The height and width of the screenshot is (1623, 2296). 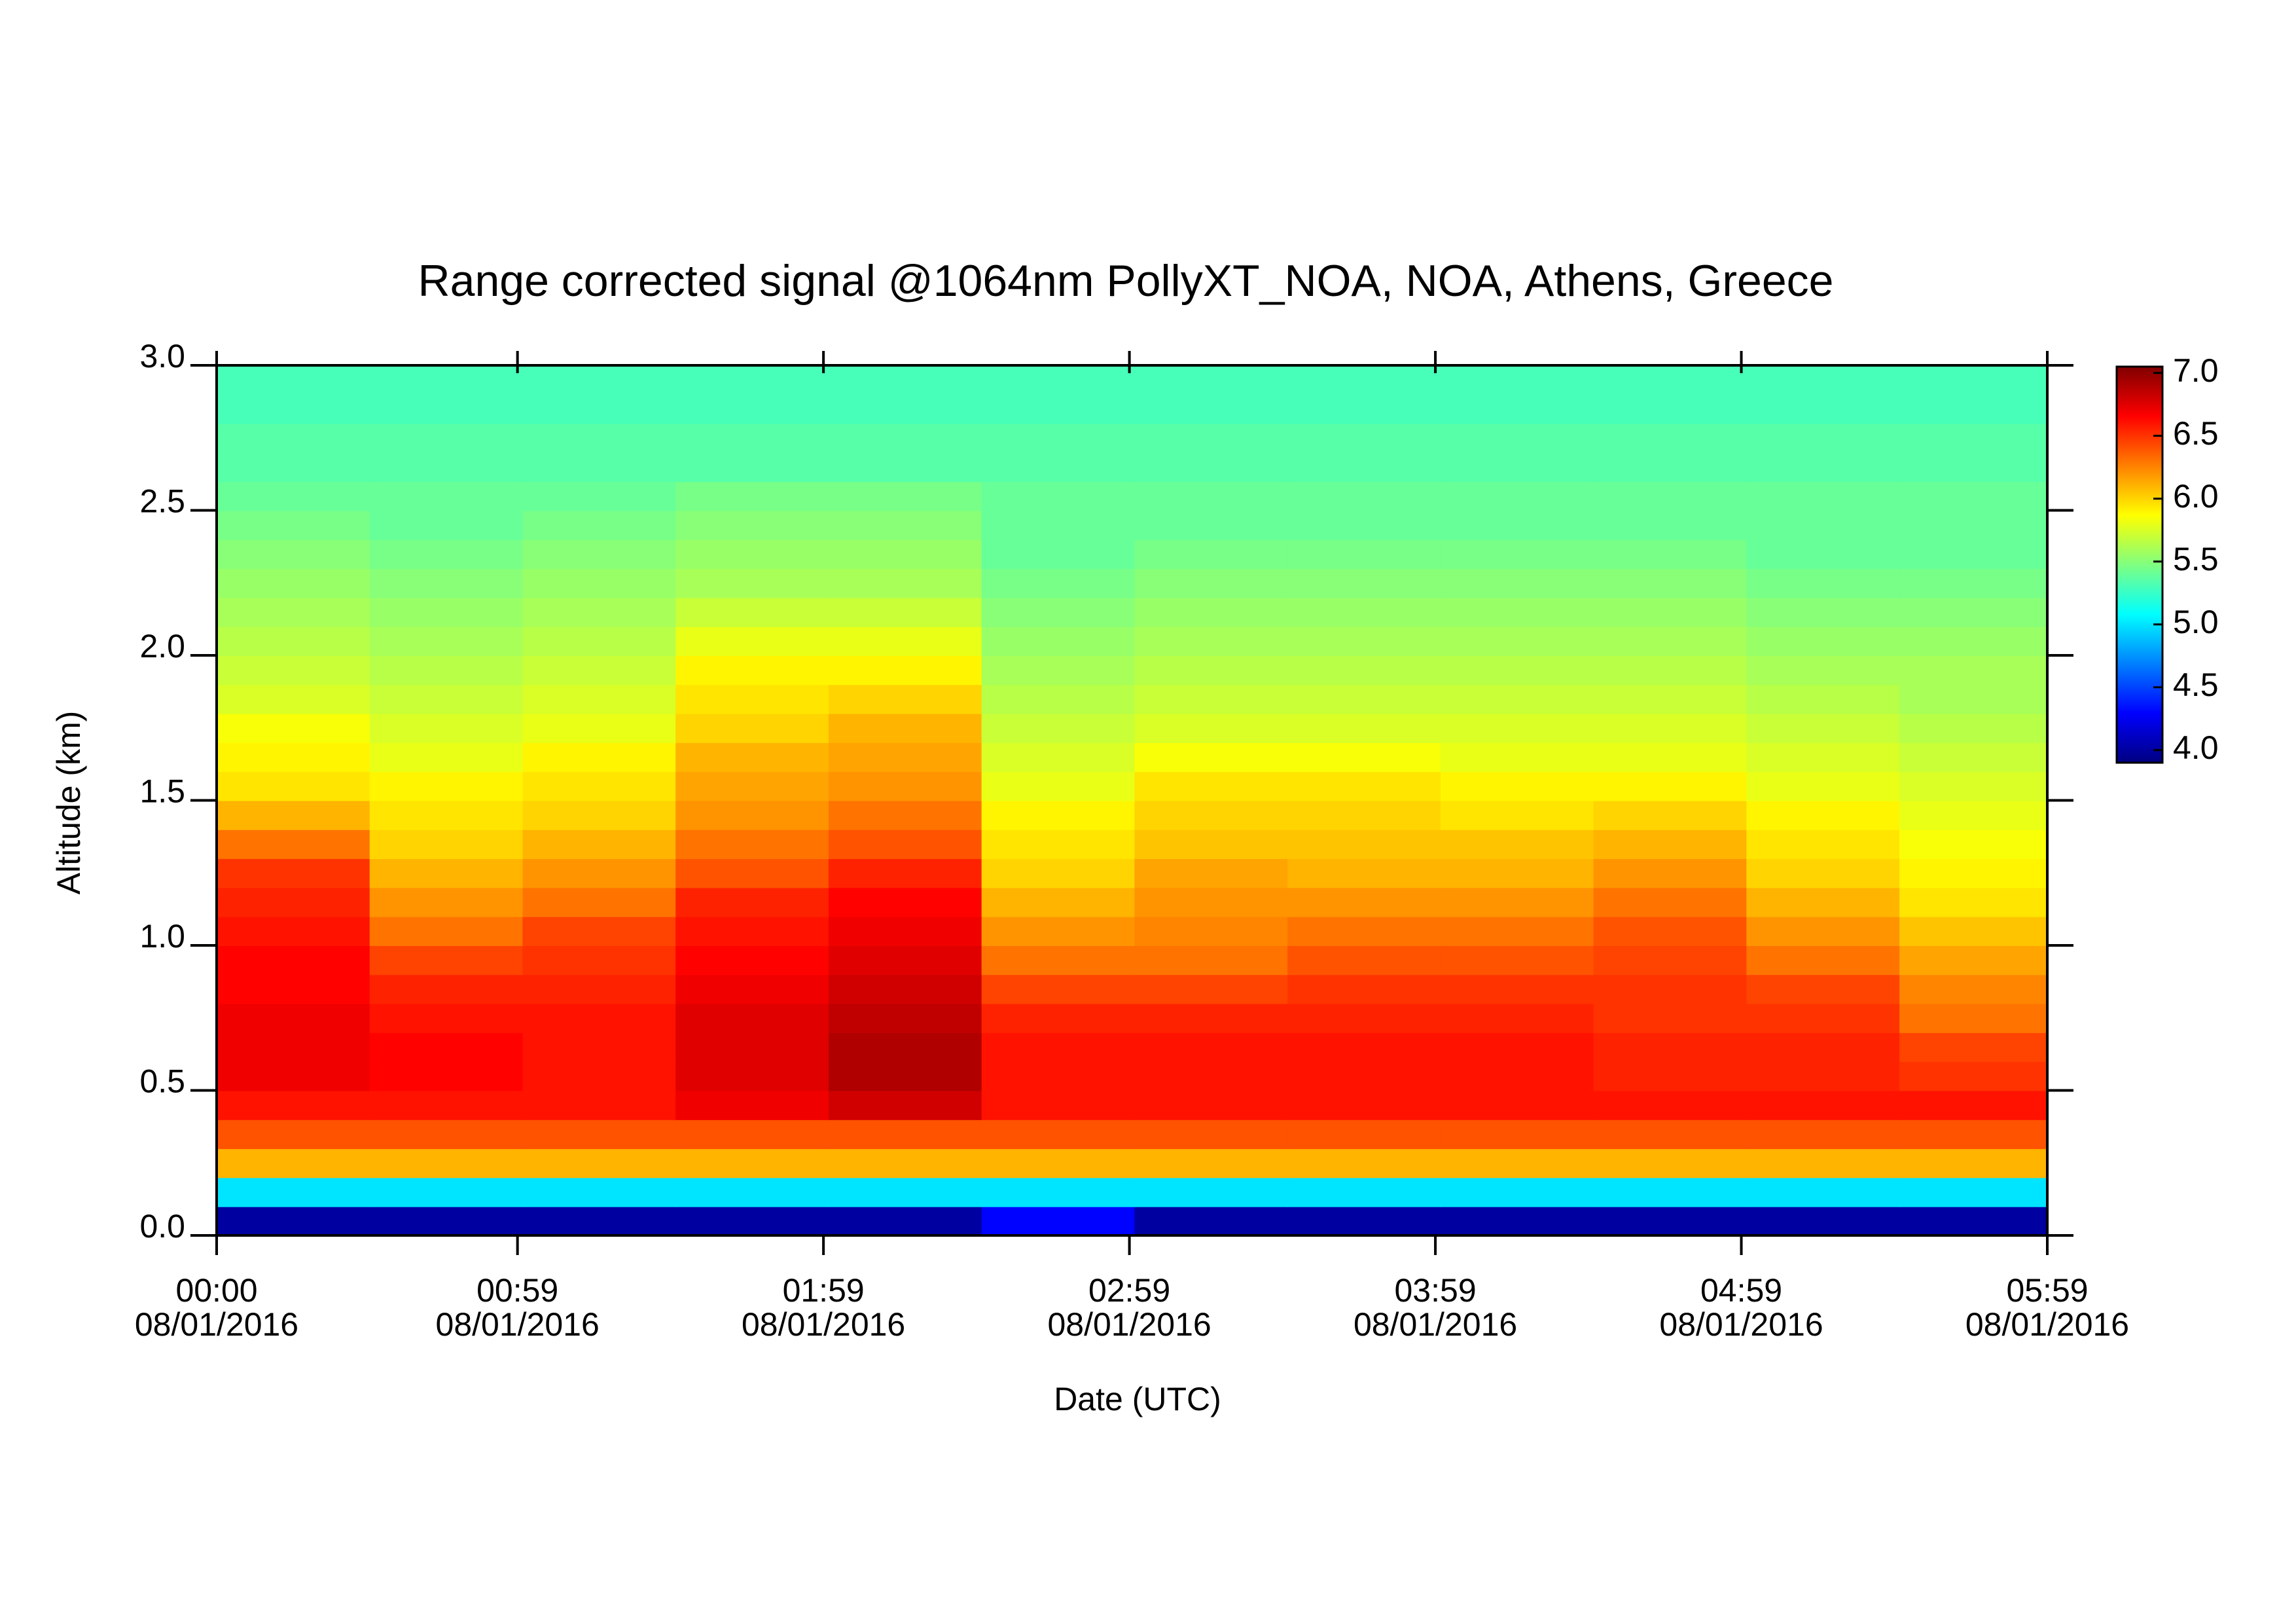 What do you see at coordinates (1129, 1290) in the screenshot?
I see `x-tick-time: 02:59` at bounding box center [1129, 1290].